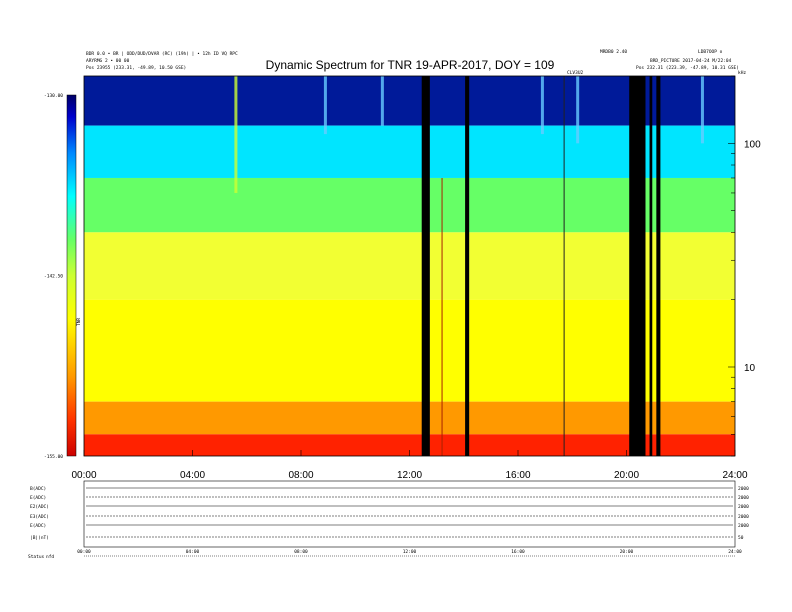  I want to click on corner-label: kHz, so click(742, 73).